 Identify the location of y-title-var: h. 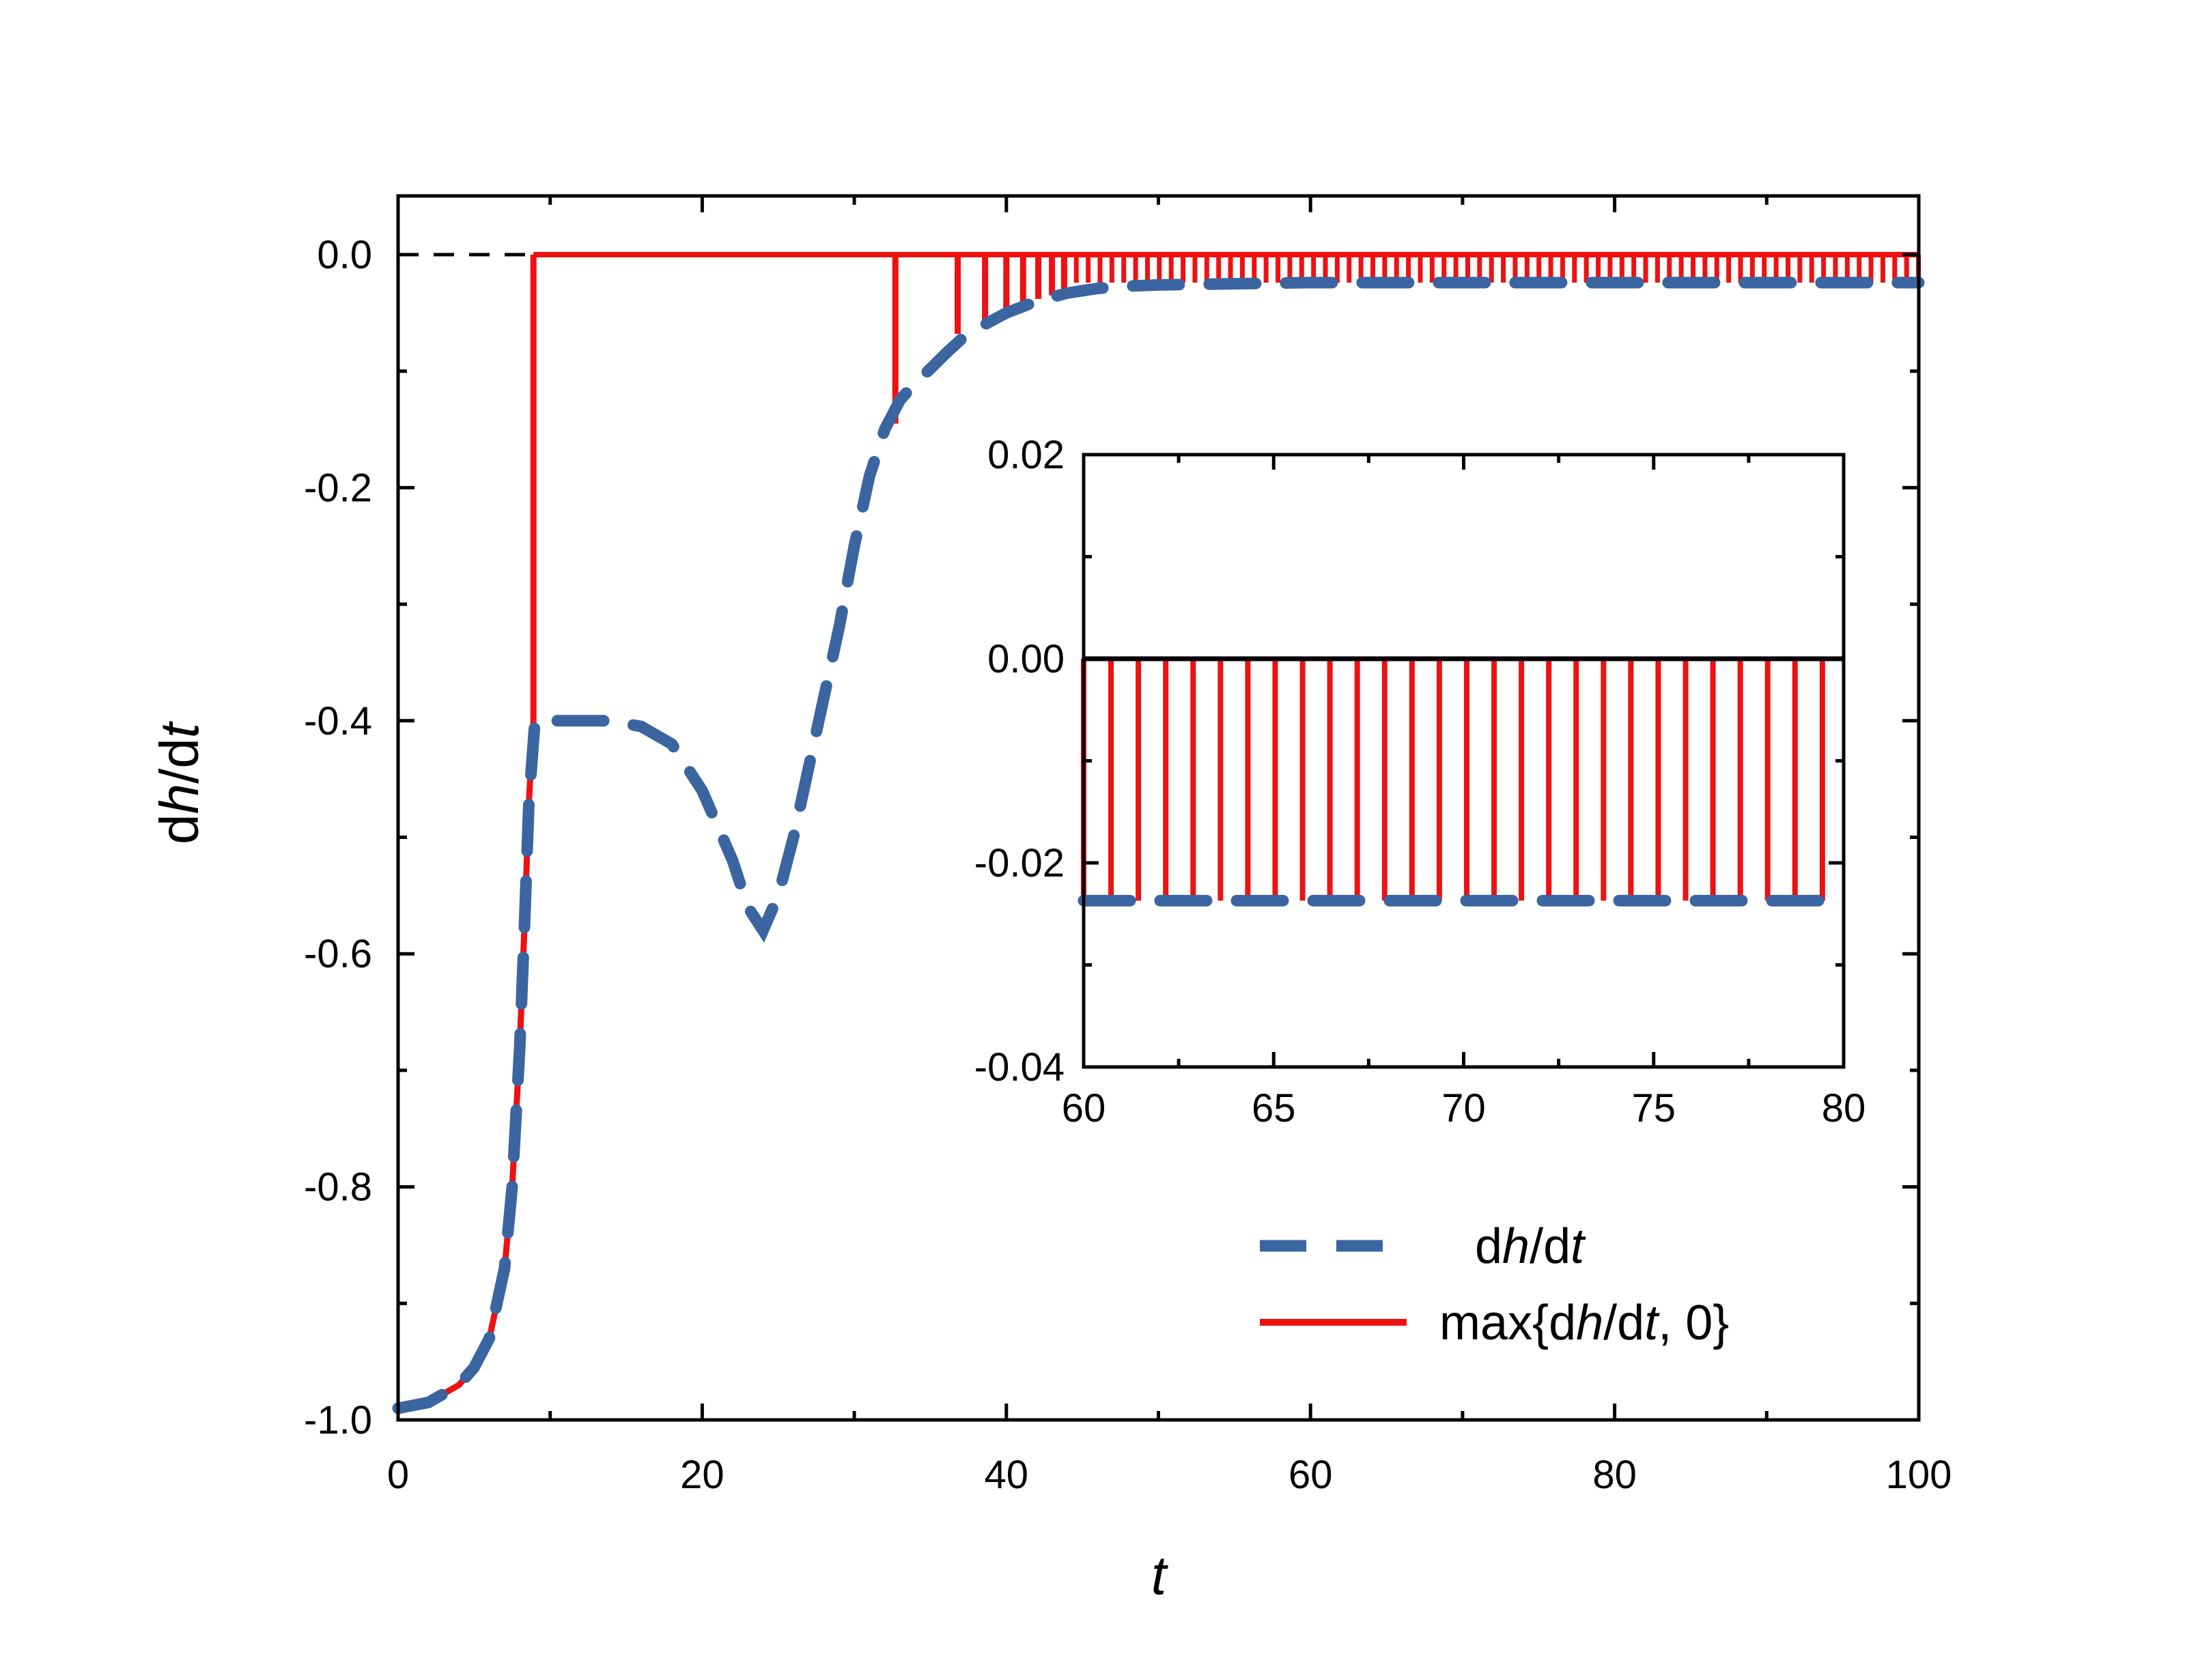
(179, 799).